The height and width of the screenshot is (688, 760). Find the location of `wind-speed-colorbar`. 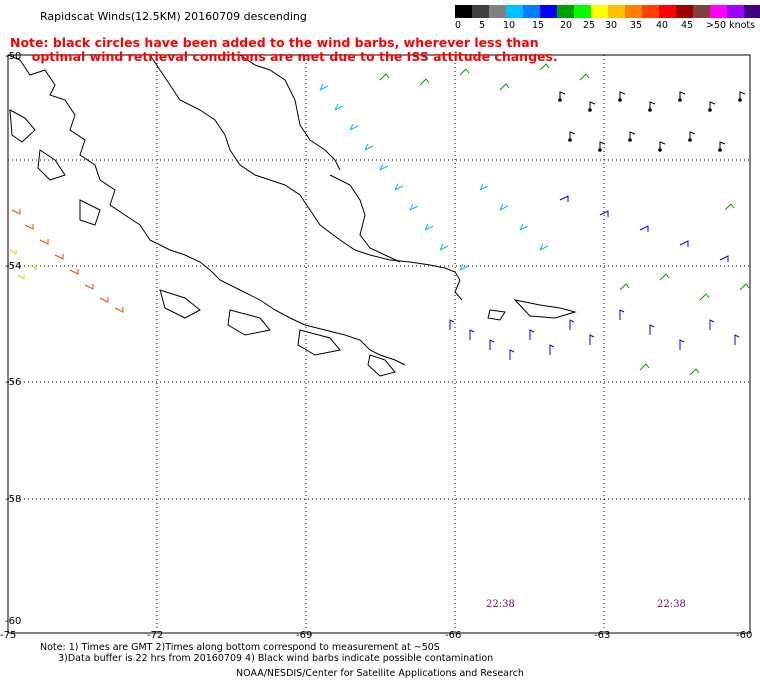

wind-speed-colorbar is located at coordinates (607, 11).